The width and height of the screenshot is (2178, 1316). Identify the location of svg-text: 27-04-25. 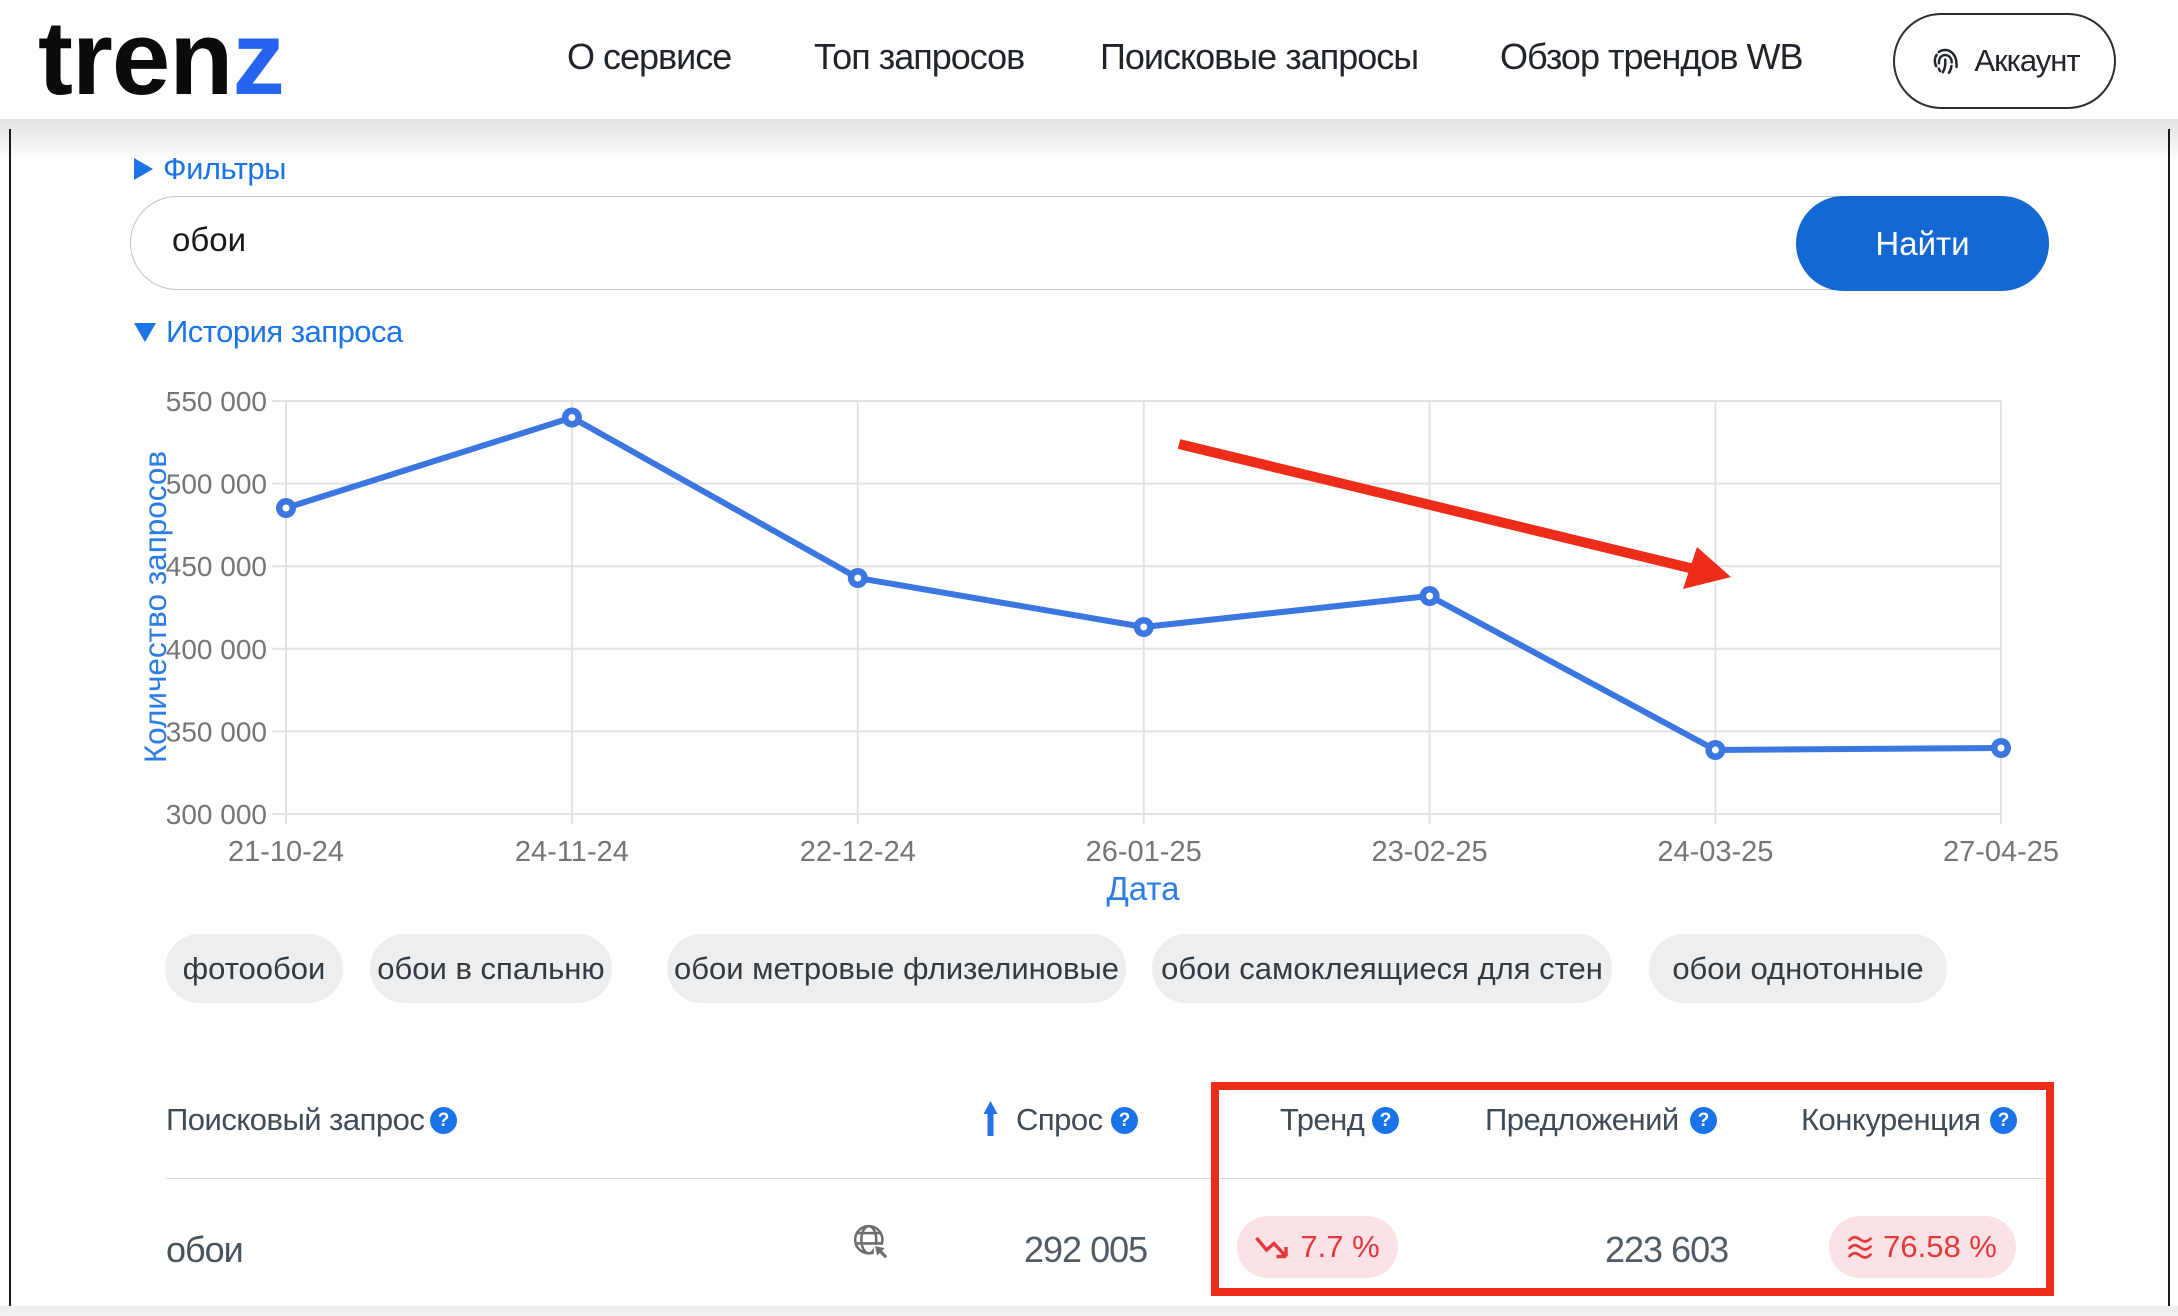
(2001, 852).